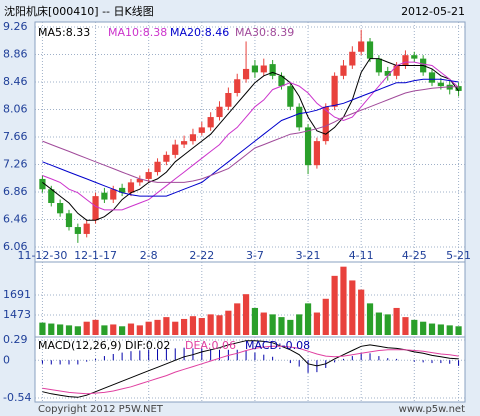 The height and width of the screenshot is (416, 480). What do you see at coordinates (255, 255) in the screenshot?
I see `x-tick-label: 3-7` at bounding box center [255, 255].